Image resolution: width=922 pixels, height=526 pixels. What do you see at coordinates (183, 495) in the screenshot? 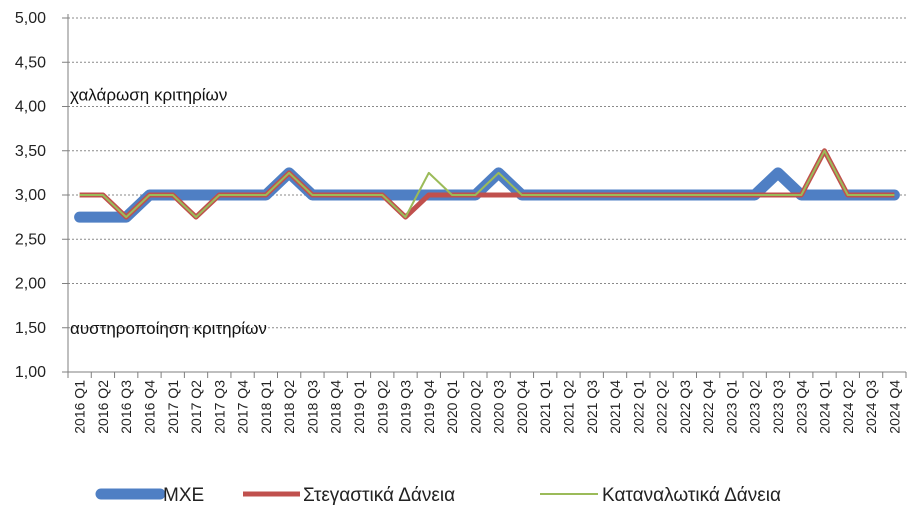
I see `legend-label-mxe: ΜΧΕ` at bounding box center [183, 495].